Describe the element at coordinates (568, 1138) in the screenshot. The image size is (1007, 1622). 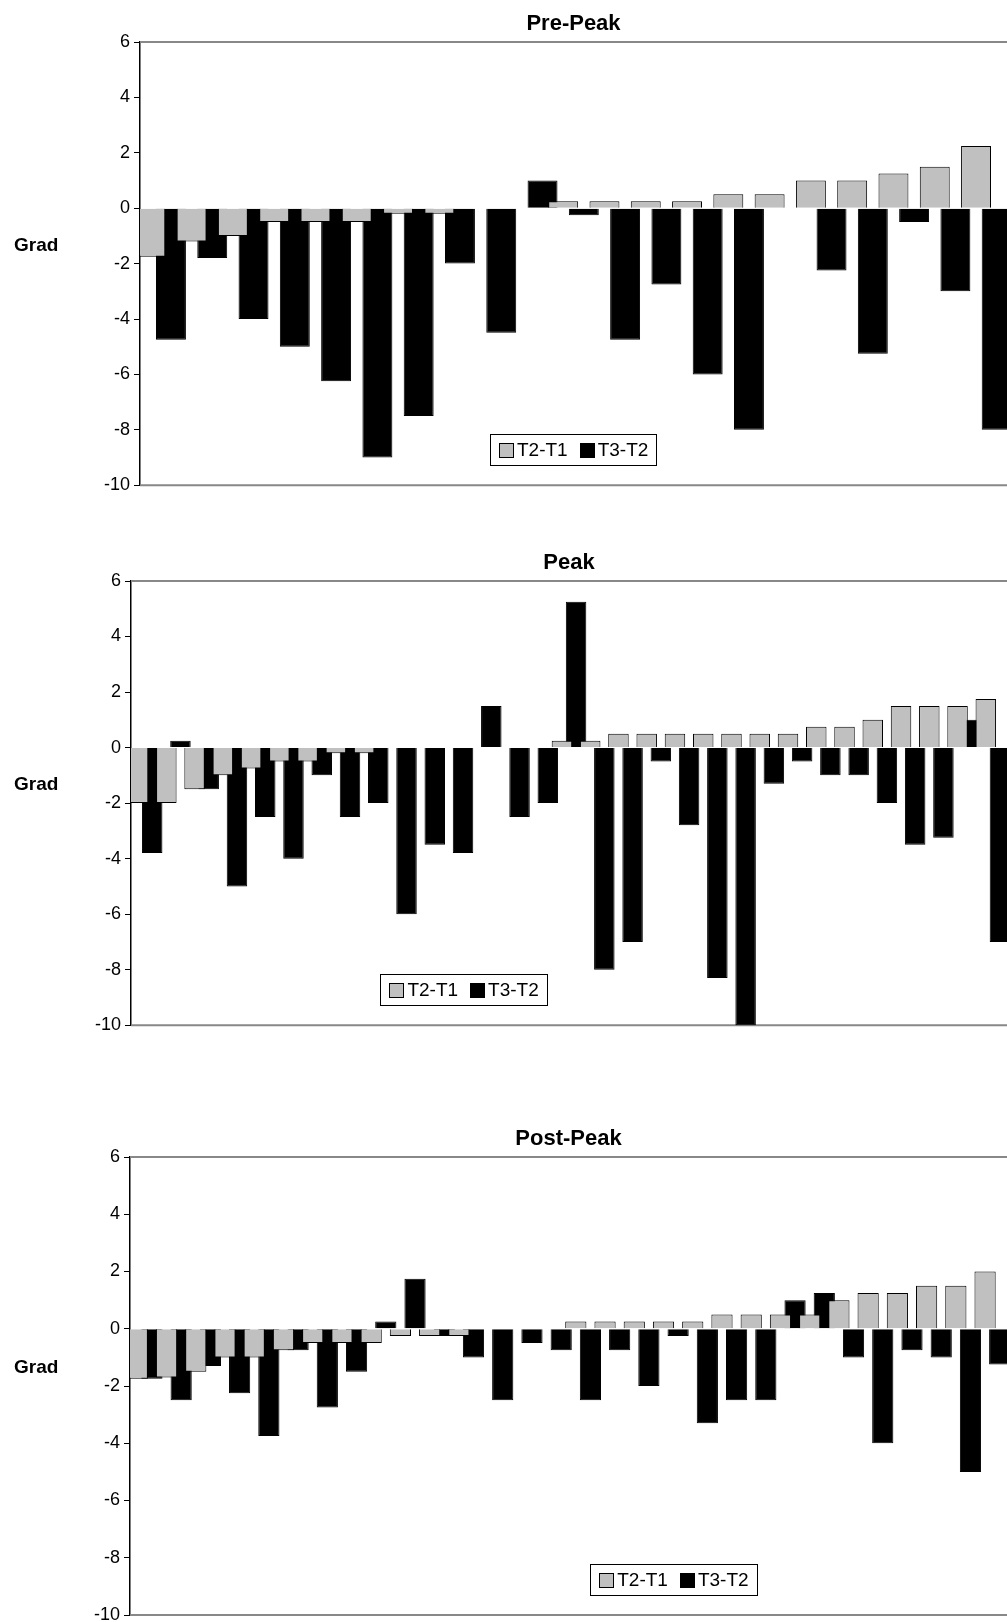
I see `chart-title: Post-Peak` at that location.